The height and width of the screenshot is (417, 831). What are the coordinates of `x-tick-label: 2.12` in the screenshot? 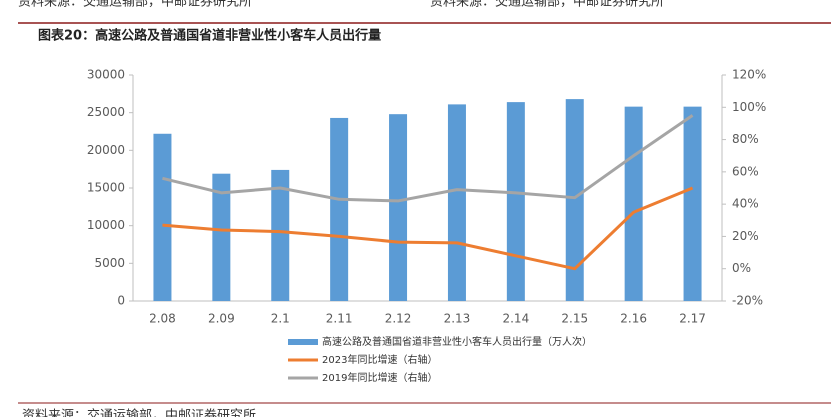 It's located at (398, 319).